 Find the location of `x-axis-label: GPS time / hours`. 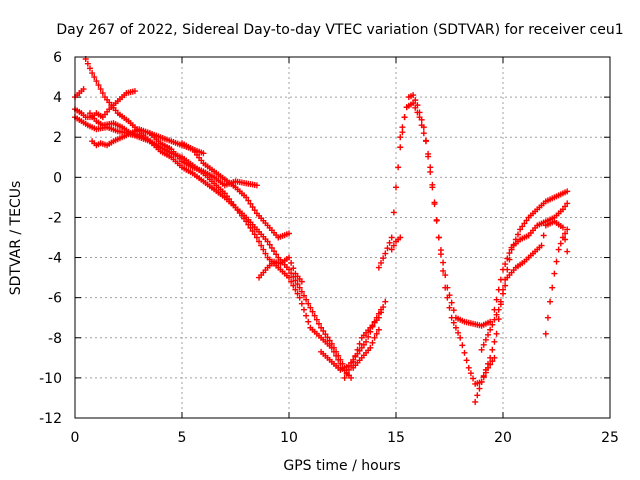

x-axis-label: GPS time / hours is located at coordinates (341, 466).